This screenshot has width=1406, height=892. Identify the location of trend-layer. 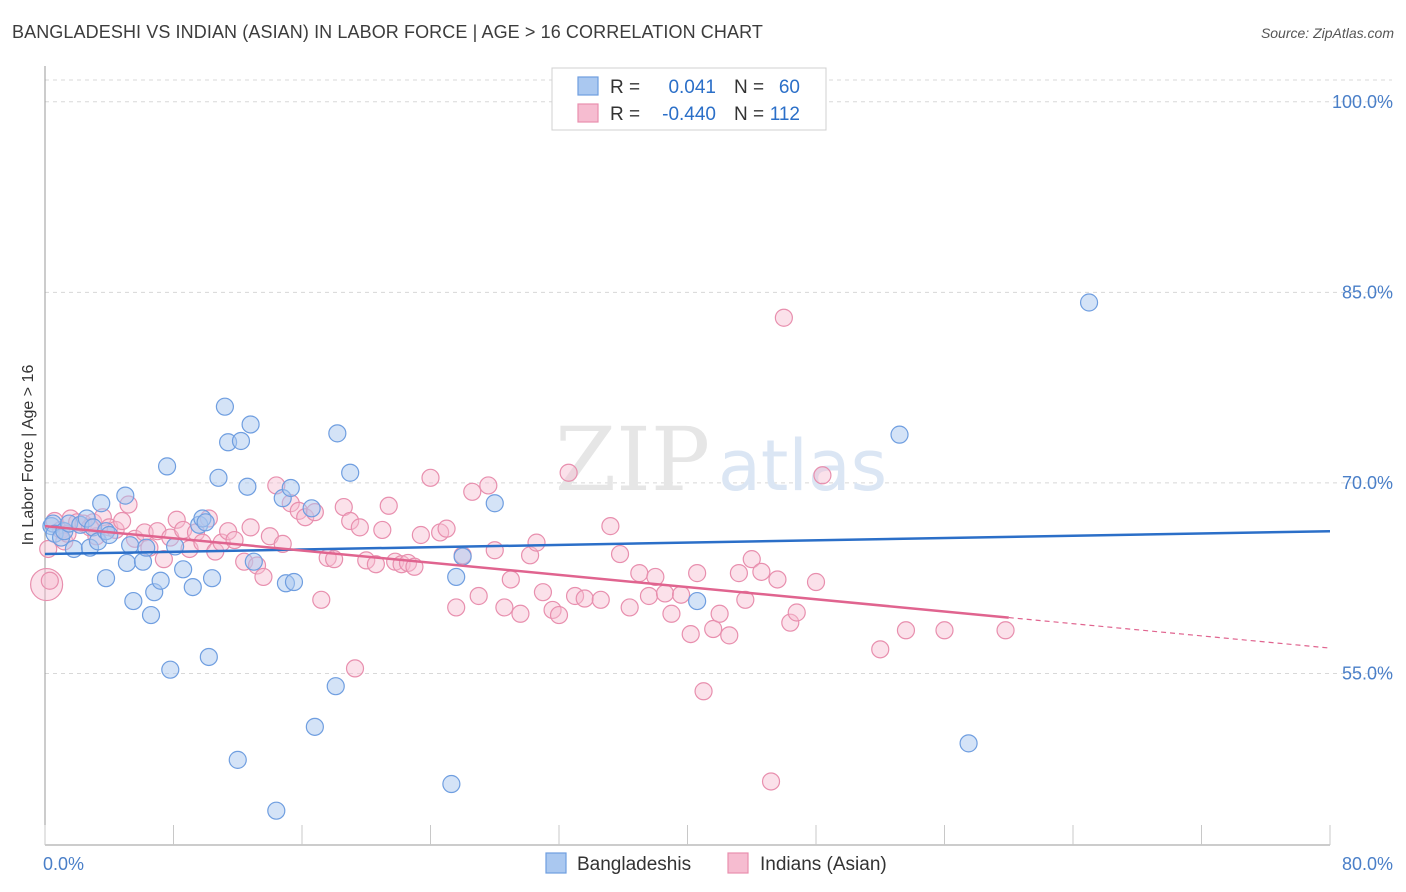
(687, 586).